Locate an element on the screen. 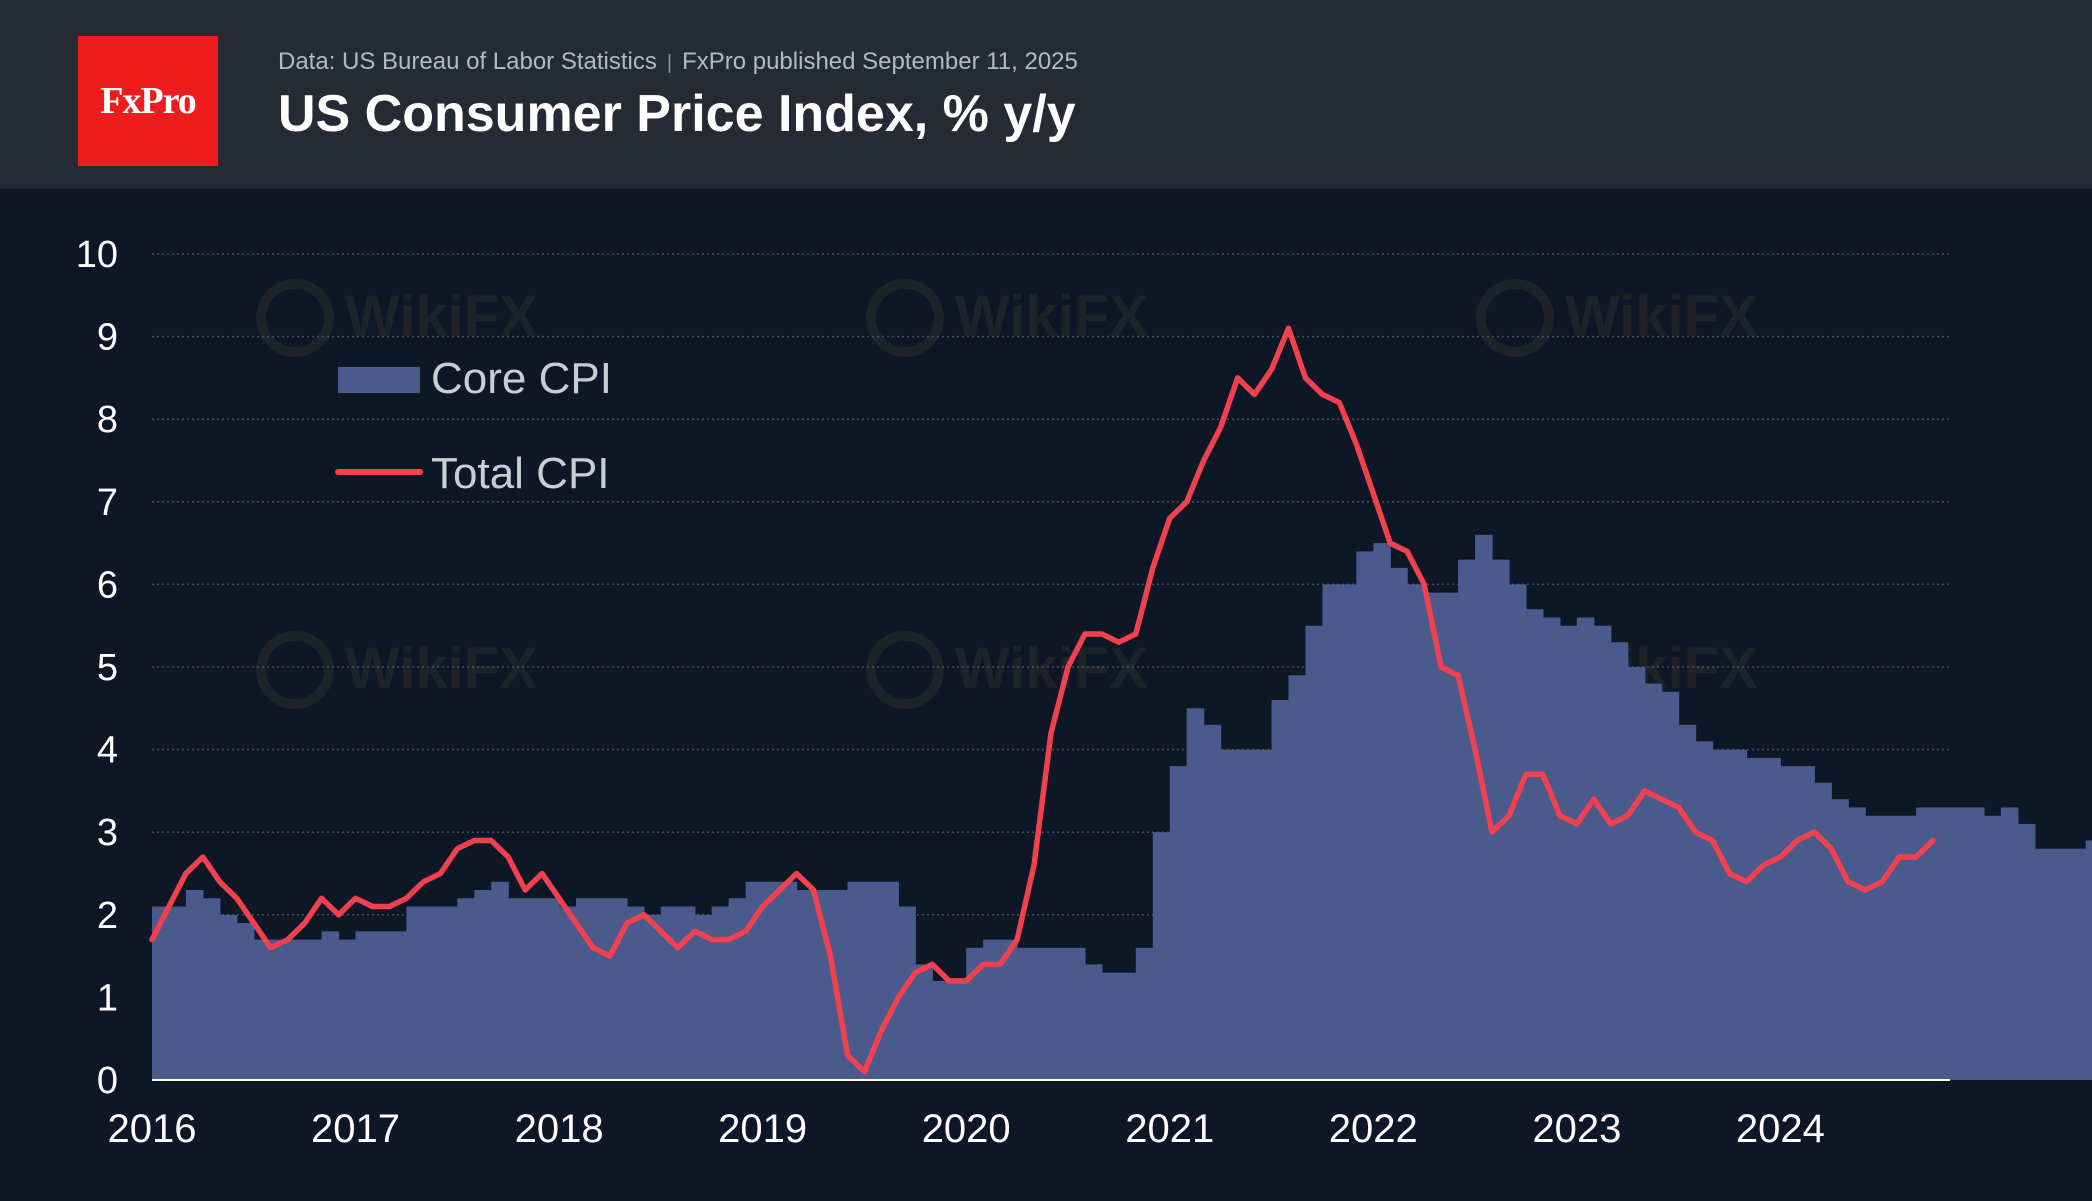 Image resolution: width=2092 pixels, height=1201 pixels. y-tick-label: 7 is located at coordinates (107, 503).